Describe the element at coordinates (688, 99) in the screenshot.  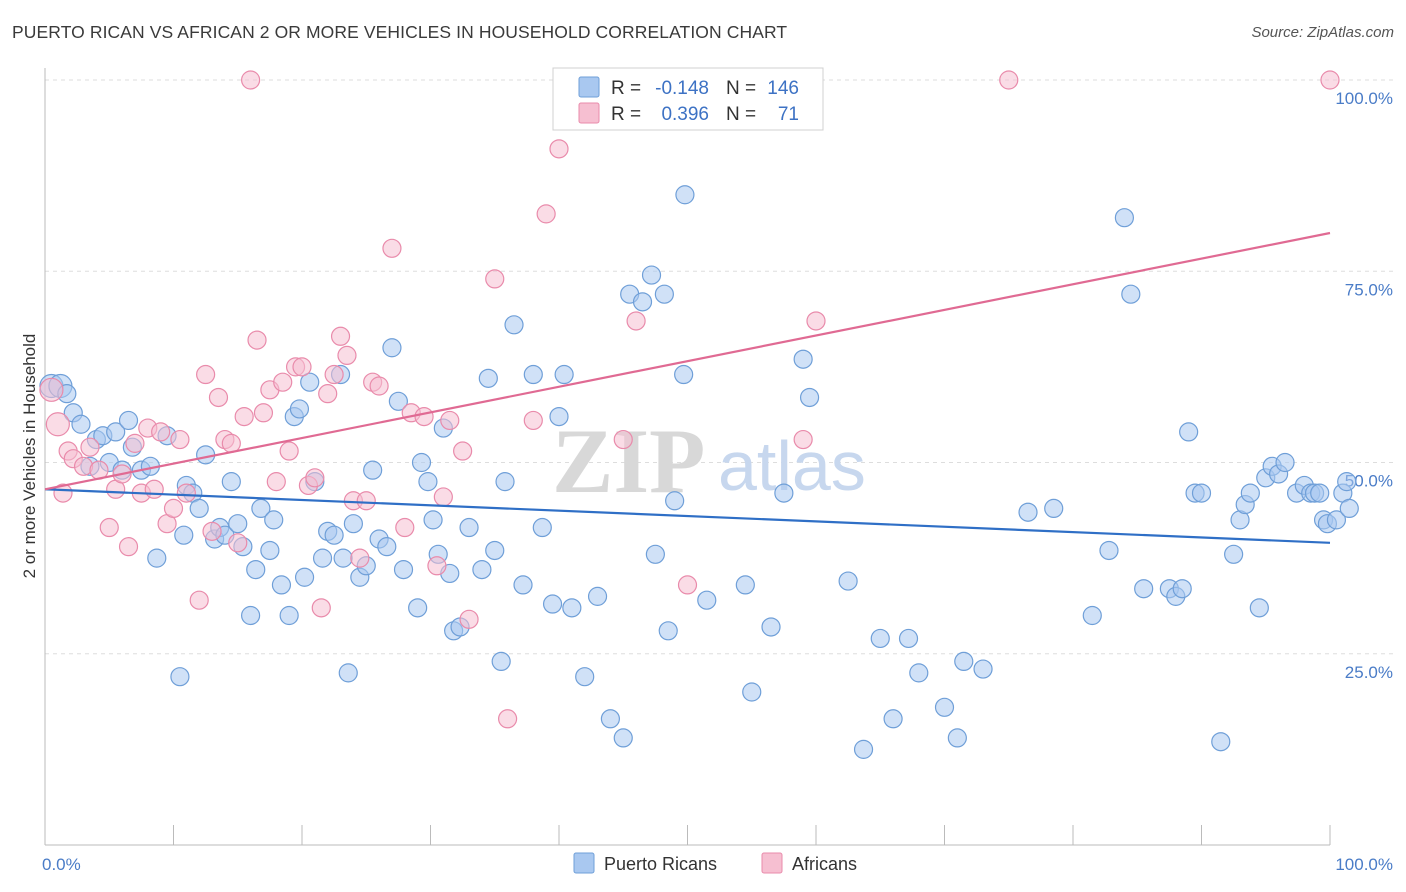
I see `stats-legend: R = -0.148 N = 146 R = 0.396 N = 71` at that location.